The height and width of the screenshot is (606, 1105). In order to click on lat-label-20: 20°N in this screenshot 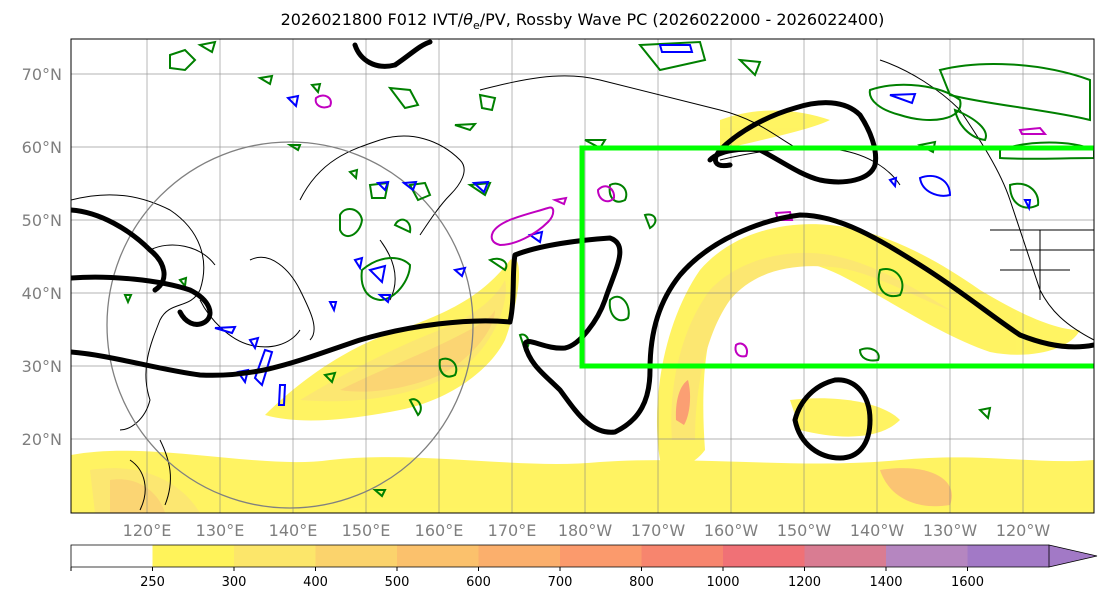, I will do `click(42, 439)`.